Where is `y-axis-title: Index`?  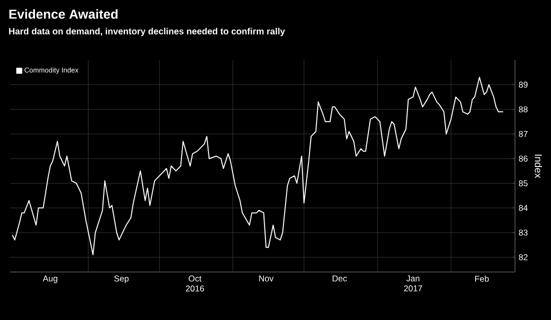
y-axis-title: Index is located at coordinates (538, 166).